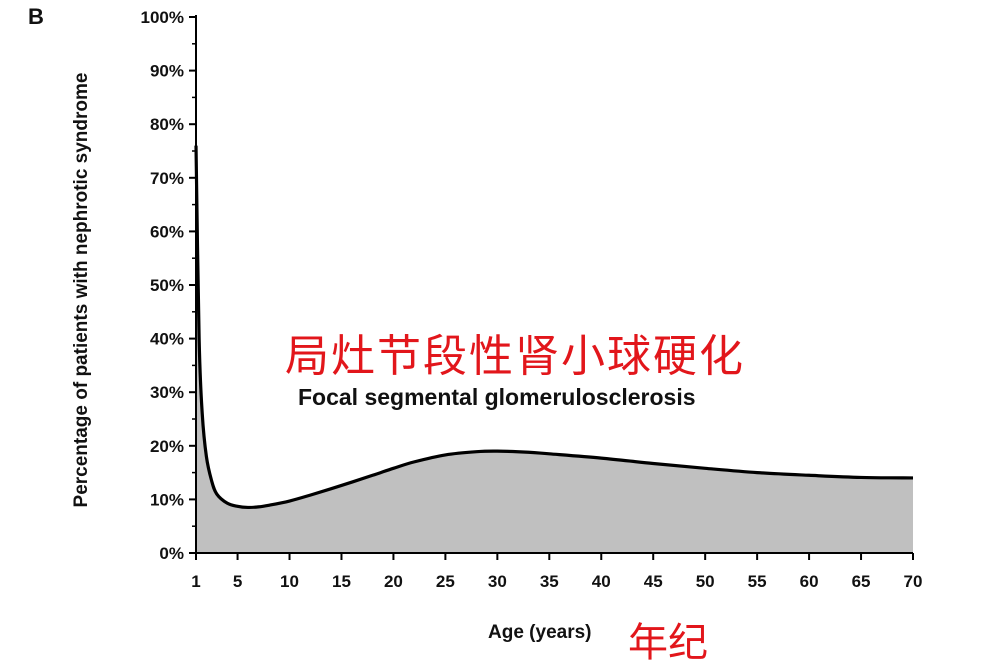  What do you see at coordinates (167, 71) in the screenshot?
I see `y-tick-label: 90%` at bounding box center [167, 71].